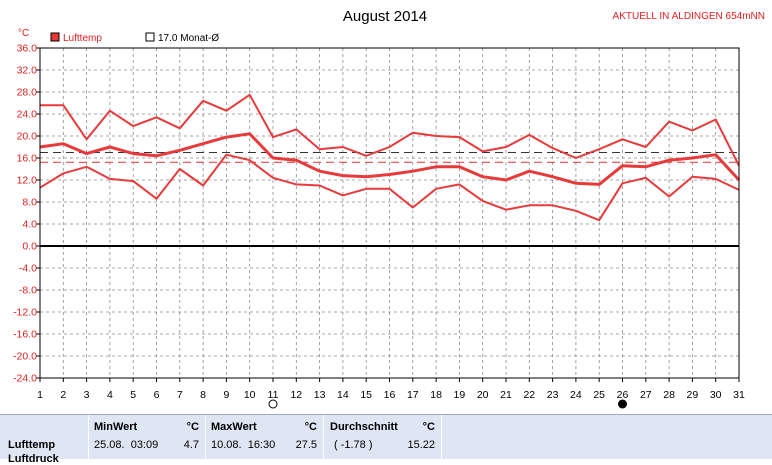  What do you see at coordinates (23, 33) in the screenshot?
I see `y-unit-label: °C` at bounding box center [23, 33].